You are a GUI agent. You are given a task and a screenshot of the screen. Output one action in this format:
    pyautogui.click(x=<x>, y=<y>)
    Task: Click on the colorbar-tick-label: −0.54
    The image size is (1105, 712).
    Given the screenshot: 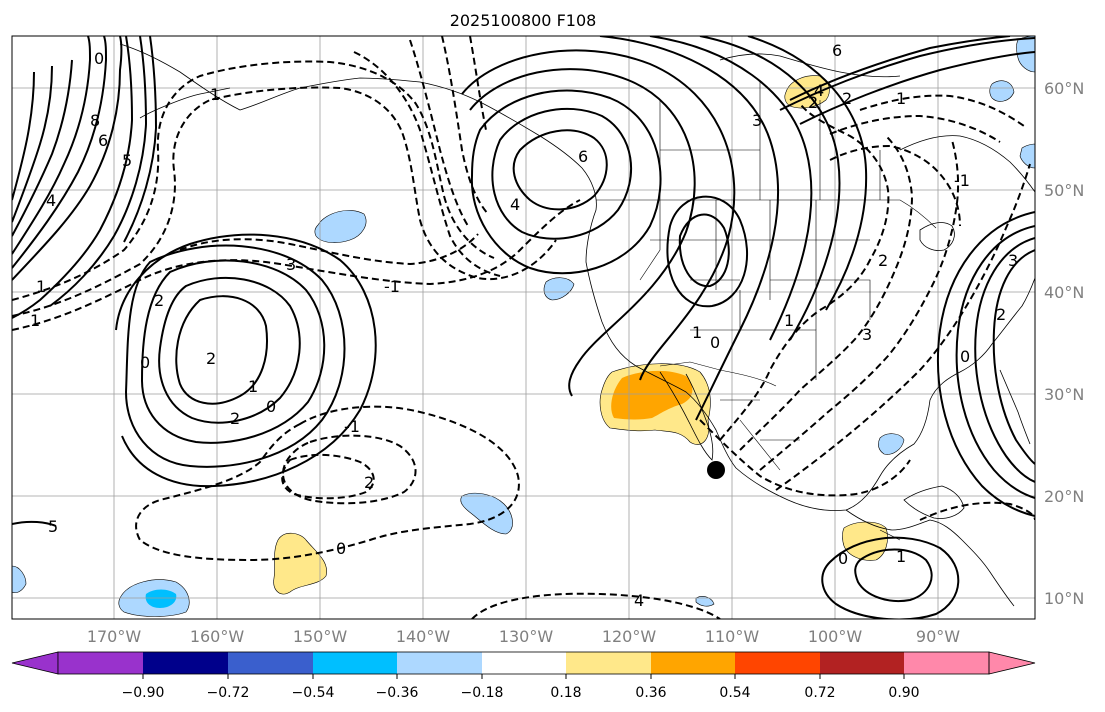 What is the action you would take?
    pyautogui.click(x=313, y=693)
    